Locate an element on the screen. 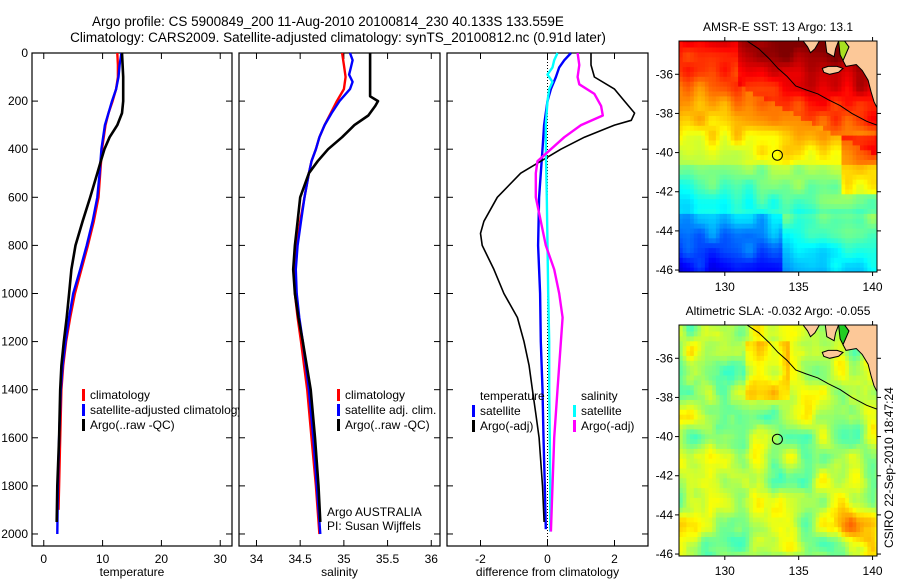  salinity-xlabel: salinity is located at coordinates (339, 572).